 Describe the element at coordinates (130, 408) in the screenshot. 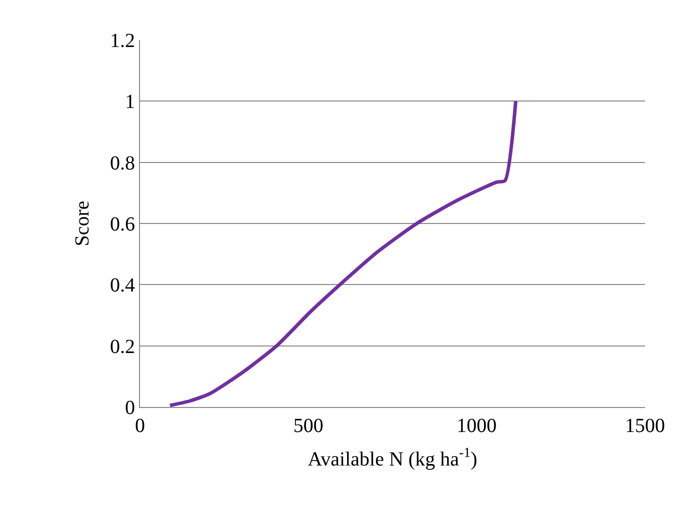

I see `y-tick-label: 0` at that location.